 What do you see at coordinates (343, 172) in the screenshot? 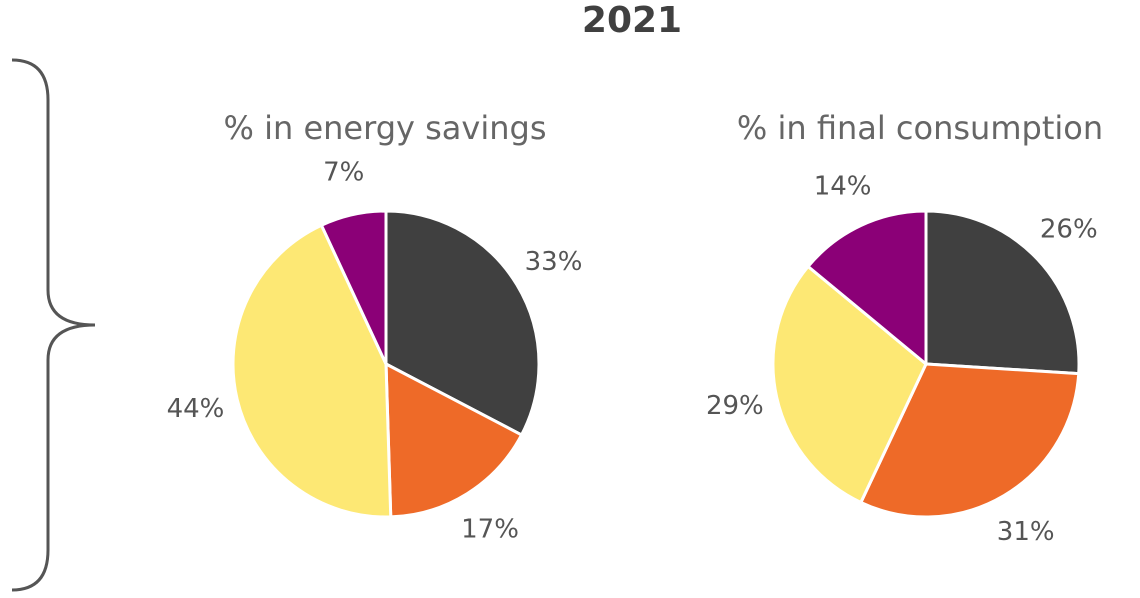
I see `data-label: 7%` at bounding box center [343, 172].